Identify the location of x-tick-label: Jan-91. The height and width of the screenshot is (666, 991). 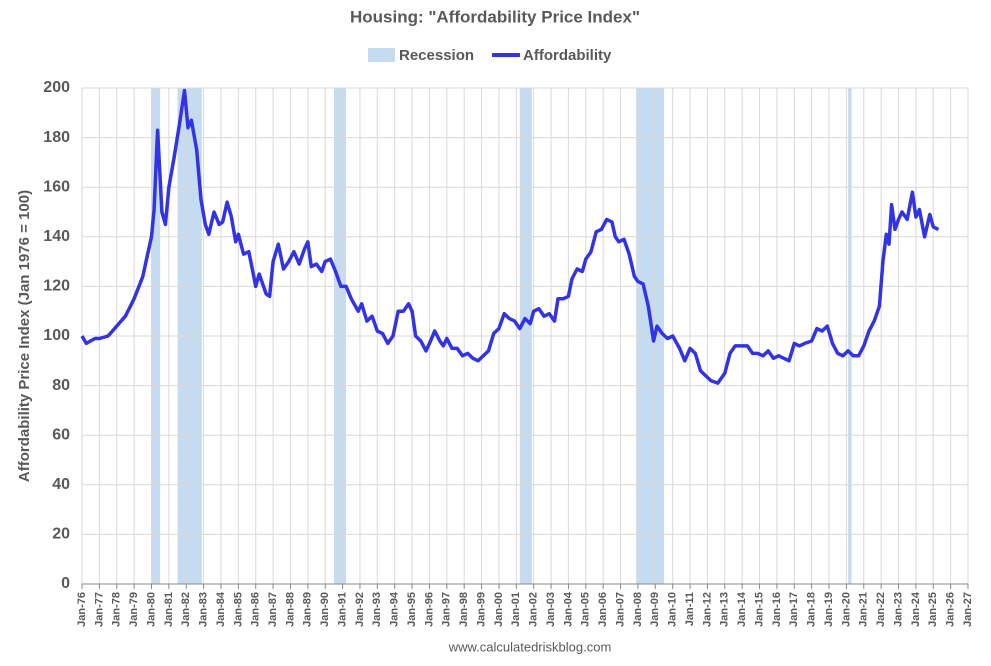
(342, 609).